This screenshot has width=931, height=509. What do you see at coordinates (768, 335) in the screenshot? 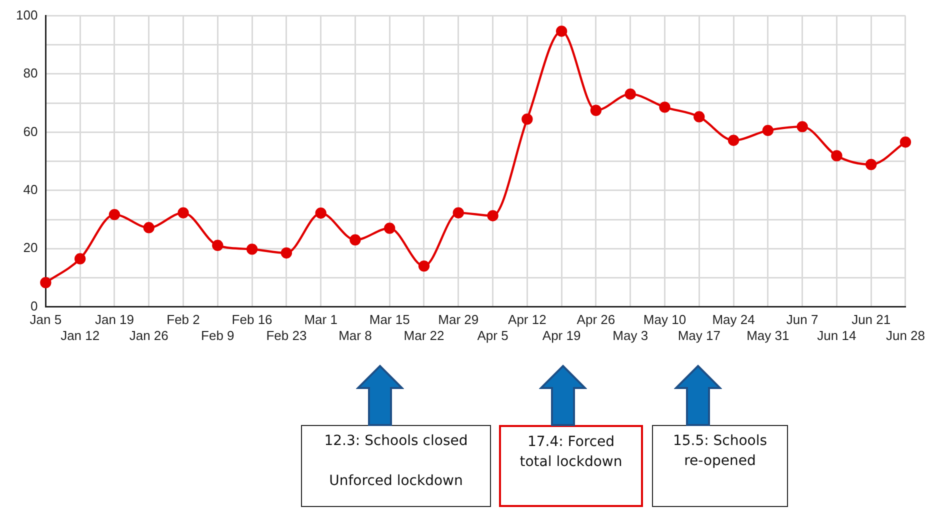
I see `x-tick-label: May 31` at bounding box center [768, 335].